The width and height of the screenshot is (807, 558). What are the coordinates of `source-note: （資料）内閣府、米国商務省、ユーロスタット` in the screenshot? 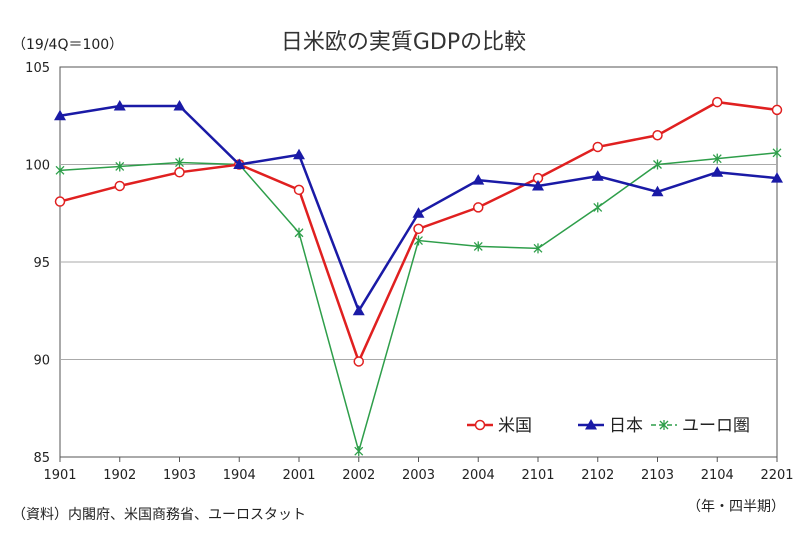 It's located at (159, 515).